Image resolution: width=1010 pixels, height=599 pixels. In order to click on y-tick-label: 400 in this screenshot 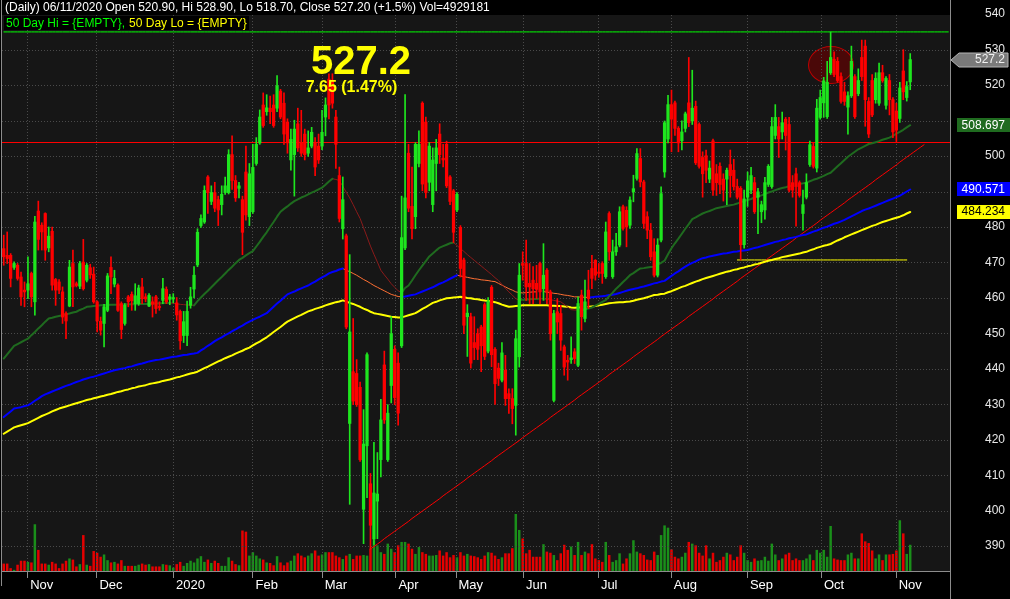, I will do `click(995, 510)`.